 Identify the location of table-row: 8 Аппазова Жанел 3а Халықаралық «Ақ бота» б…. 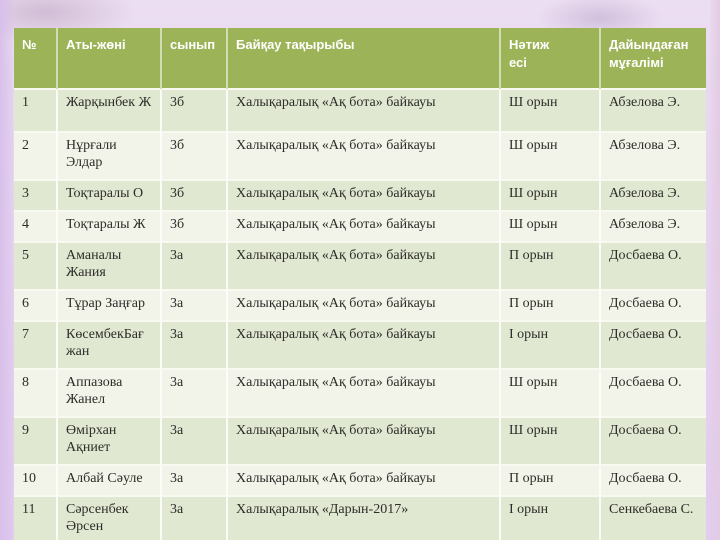
(360, 392).